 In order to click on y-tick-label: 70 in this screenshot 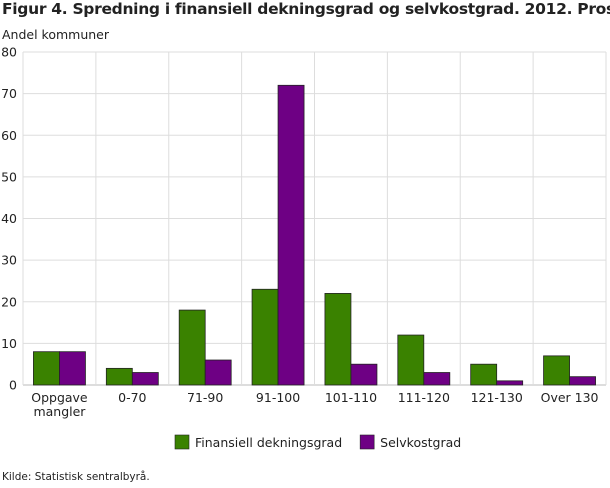, I will do `click(9, 93)`.